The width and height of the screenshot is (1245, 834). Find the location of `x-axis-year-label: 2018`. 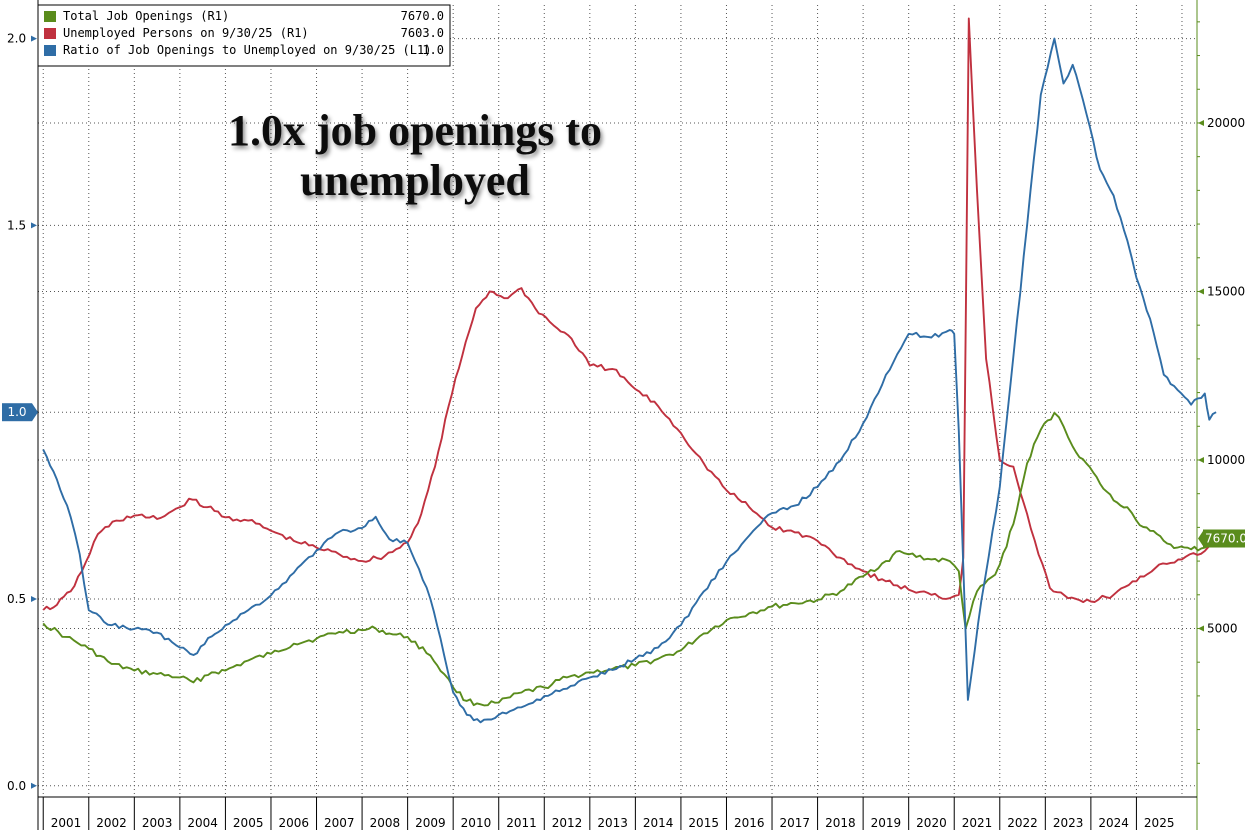

x-axis-year-label: 2018 is located at coordinates (840, 823).